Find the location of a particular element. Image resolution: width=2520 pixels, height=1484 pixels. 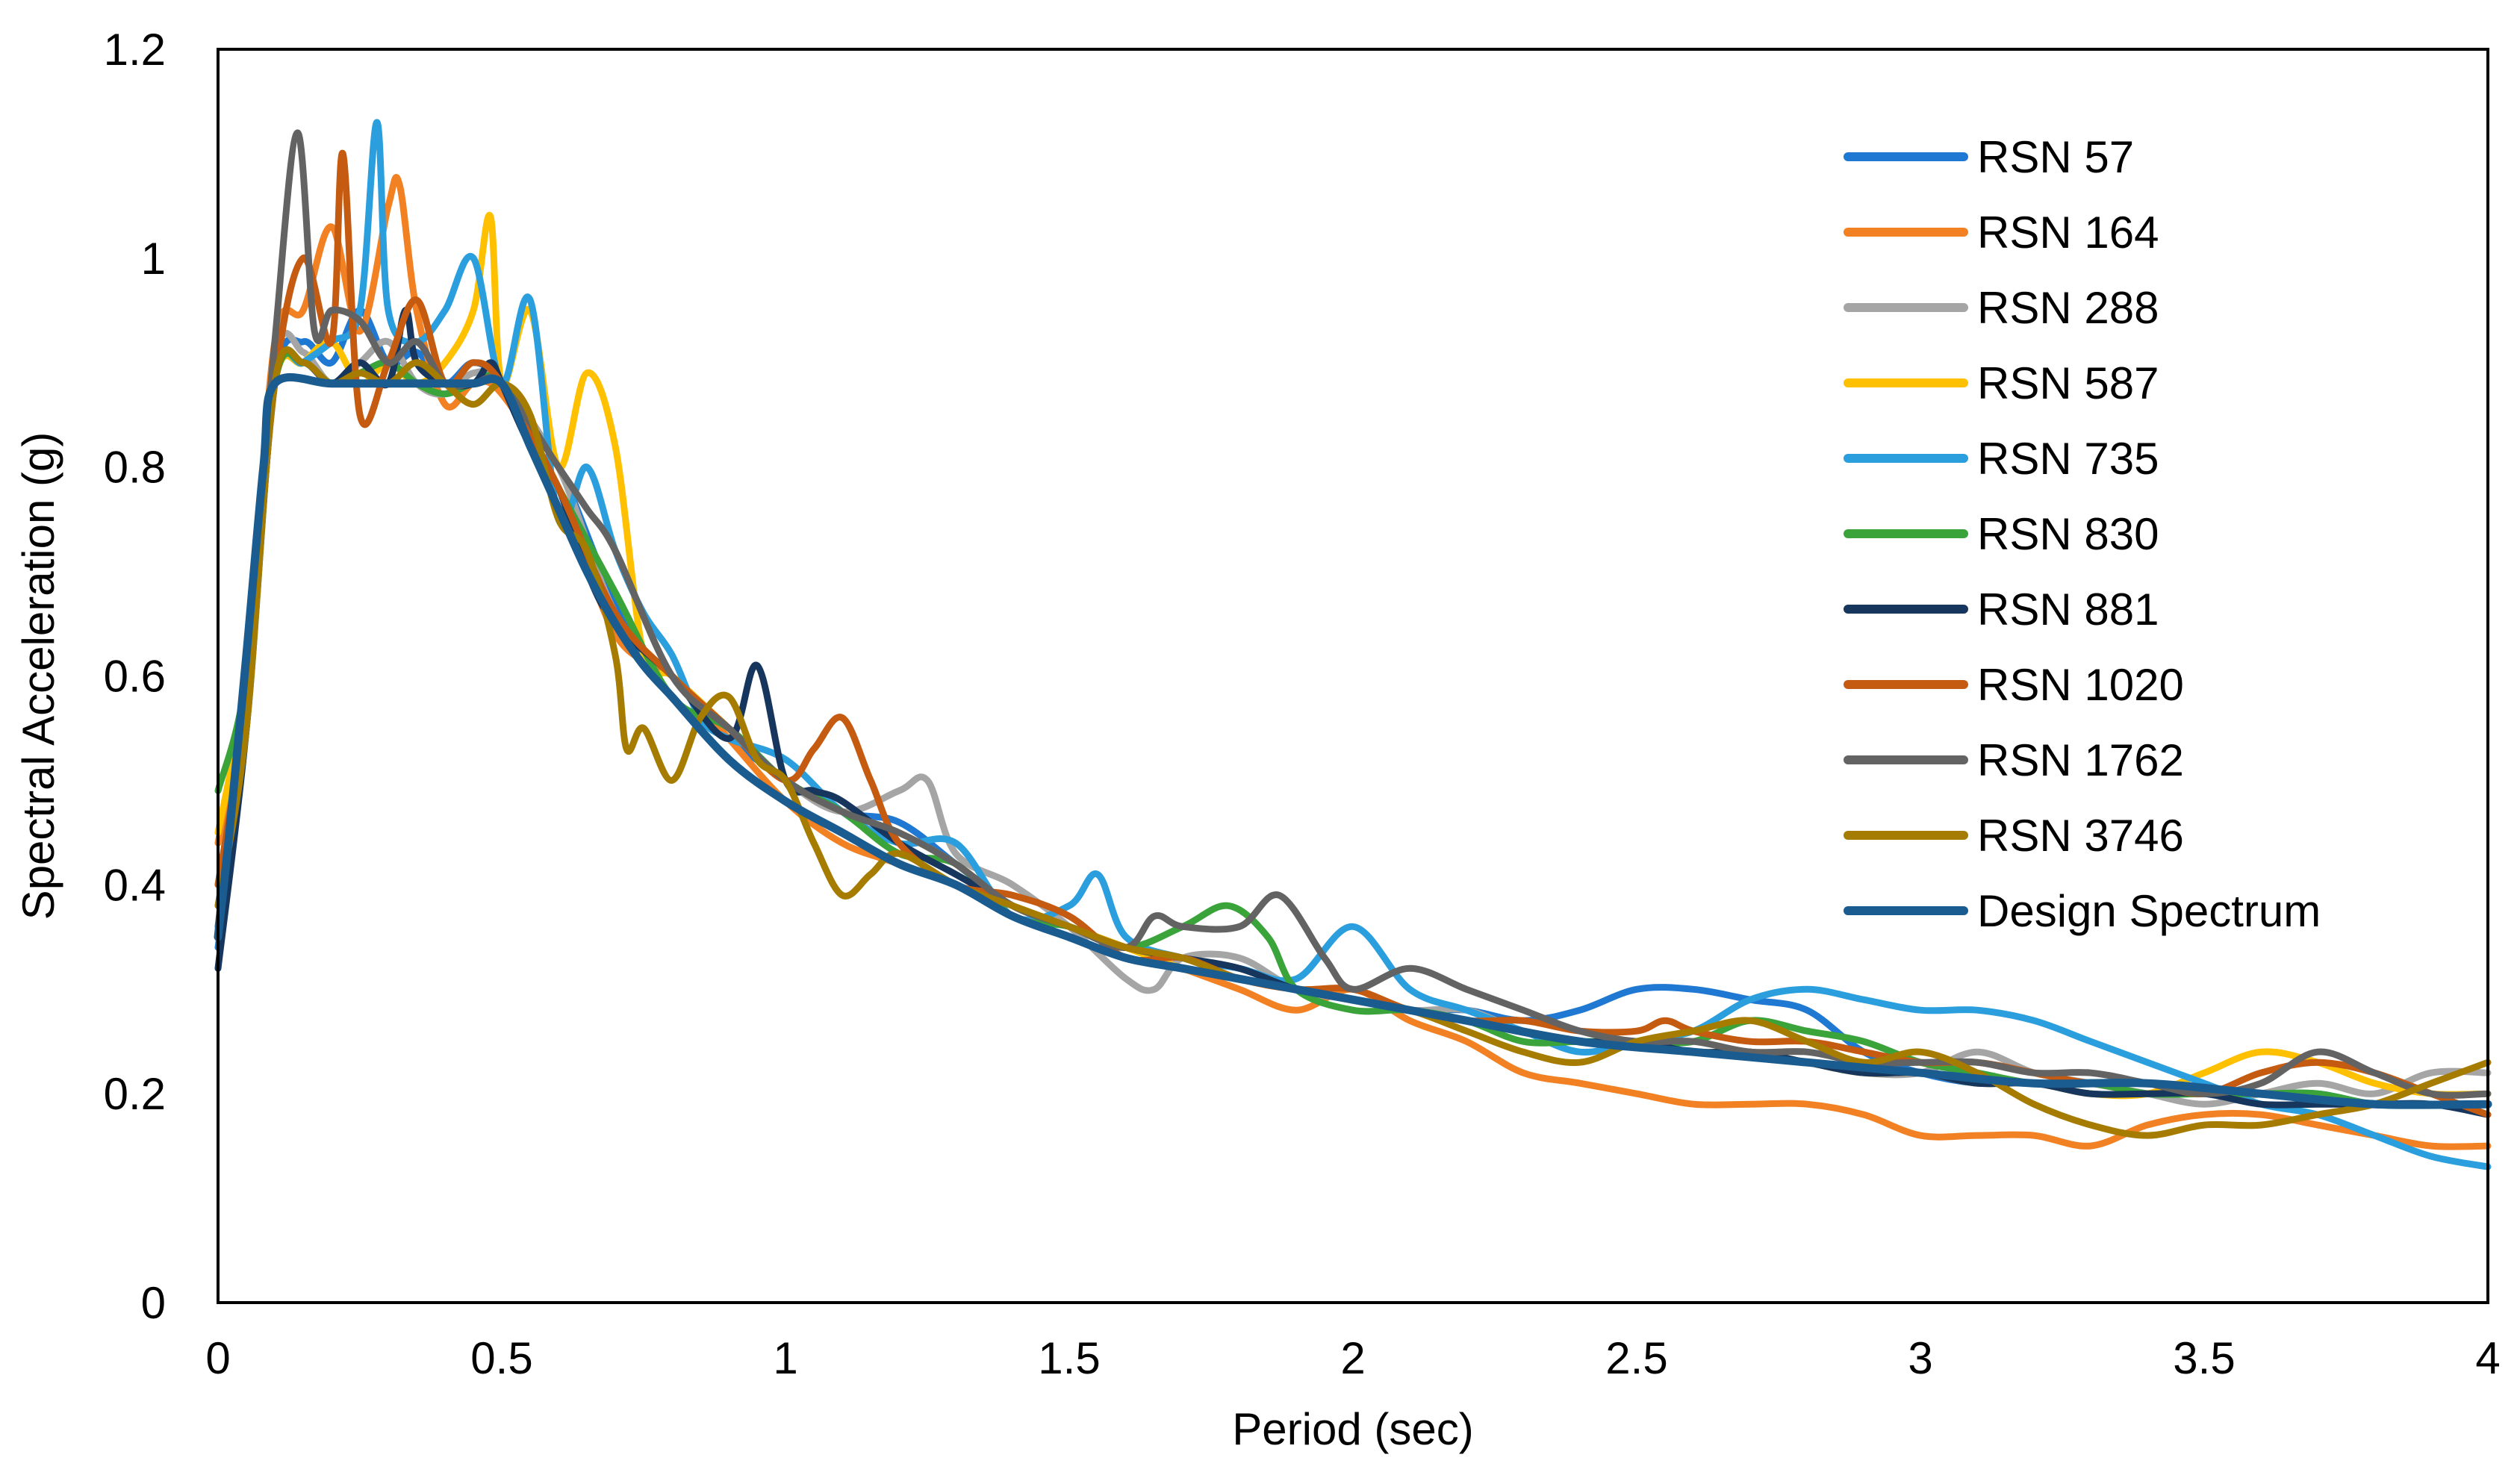

legend-label-rsn-881: RSN 881 is located at coordinates (2068, 609).